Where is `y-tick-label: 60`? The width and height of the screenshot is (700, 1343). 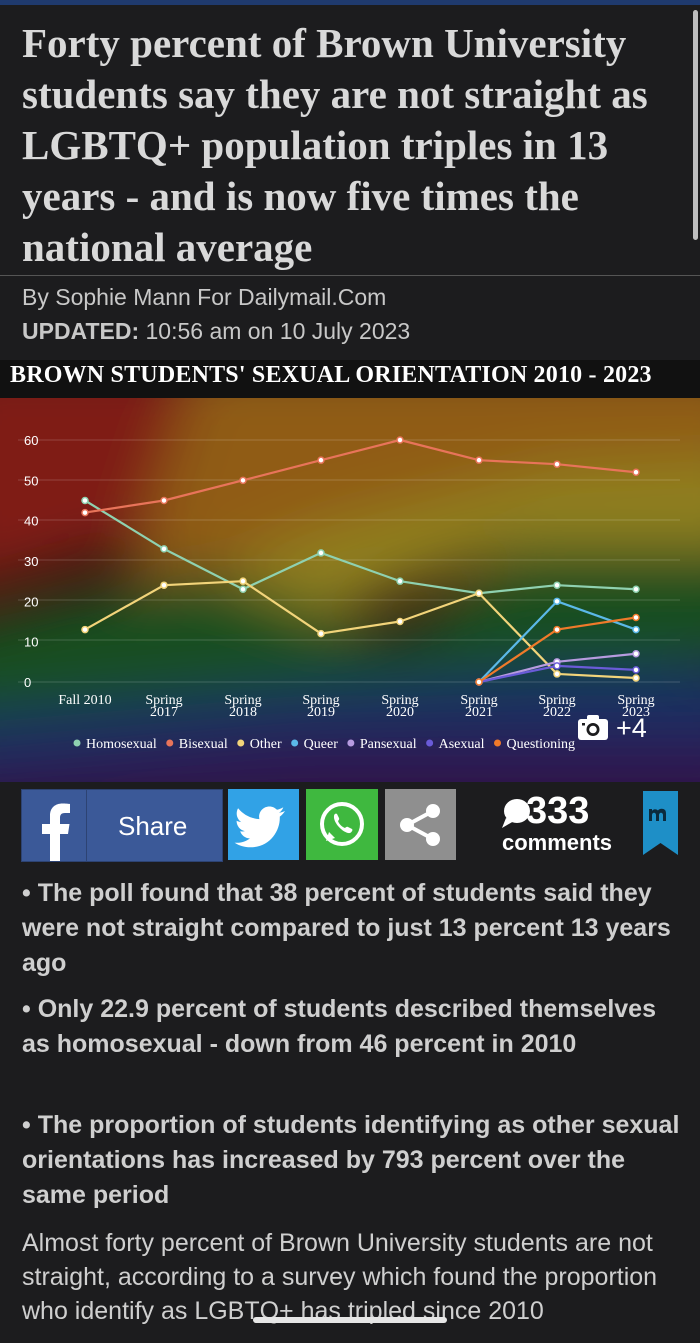 y-tick-label: 60 is located at coordinates (31, 440).